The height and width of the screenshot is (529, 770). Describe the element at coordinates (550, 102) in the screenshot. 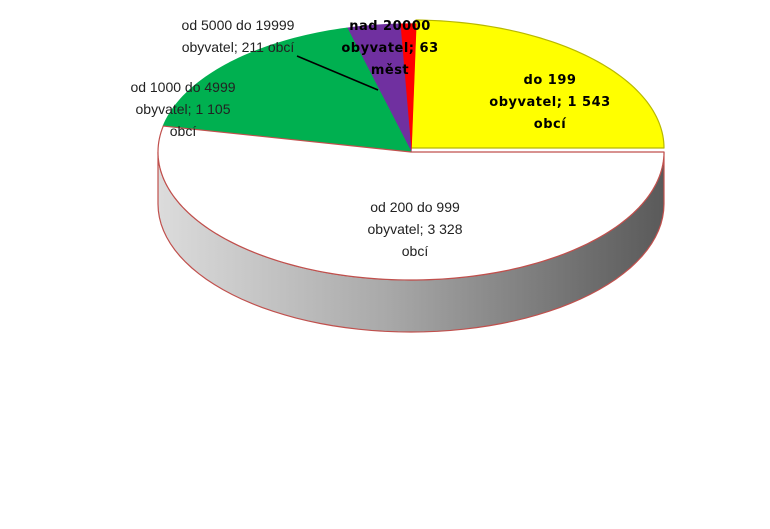

I see `data-label-s199: do 199 obyvatel; 1 543 obcí` at that location.